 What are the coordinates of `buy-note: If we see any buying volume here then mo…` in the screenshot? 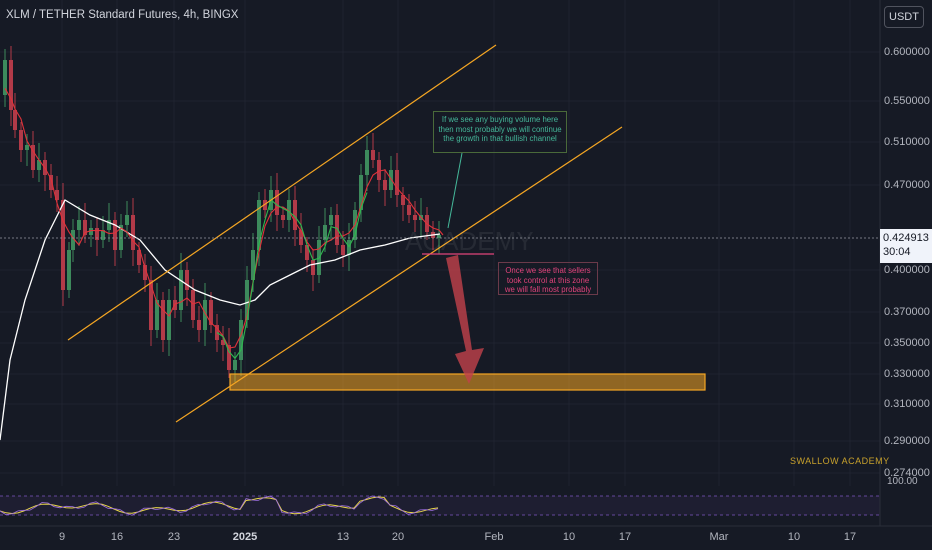 It's located at (500, 132).